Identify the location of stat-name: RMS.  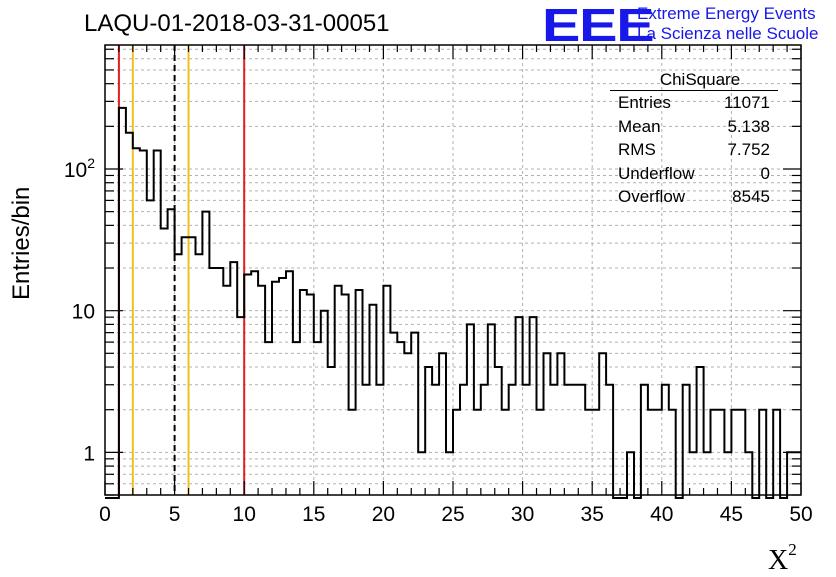
(637, 149).